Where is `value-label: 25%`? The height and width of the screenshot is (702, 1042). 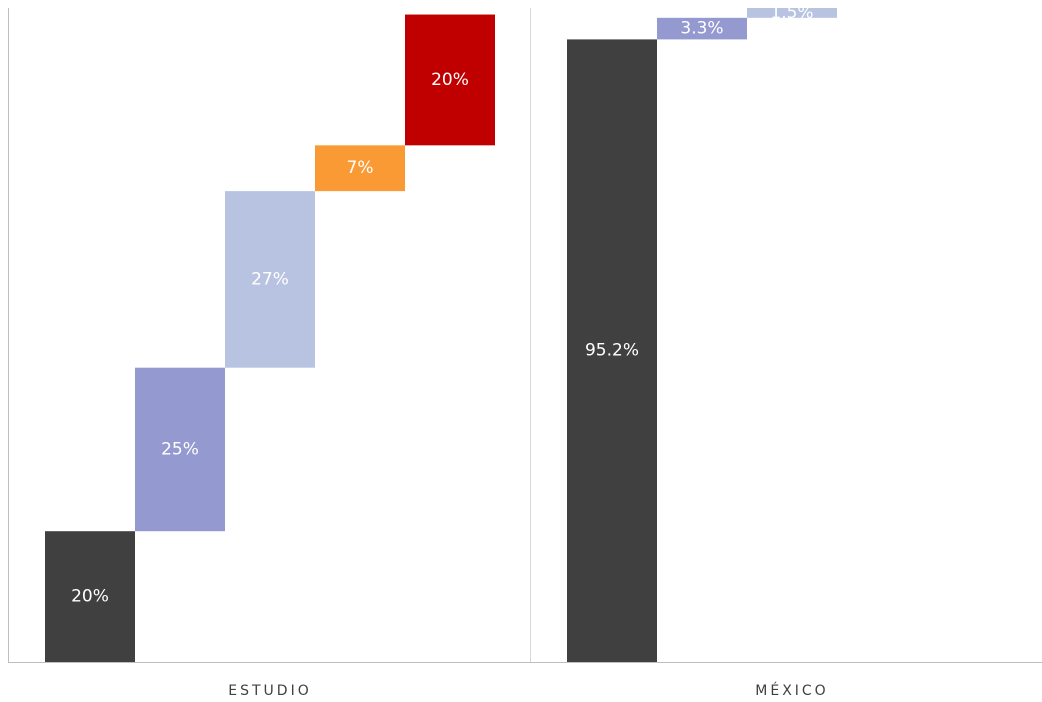 value-label: 25% is located at coordinates (180, 449).